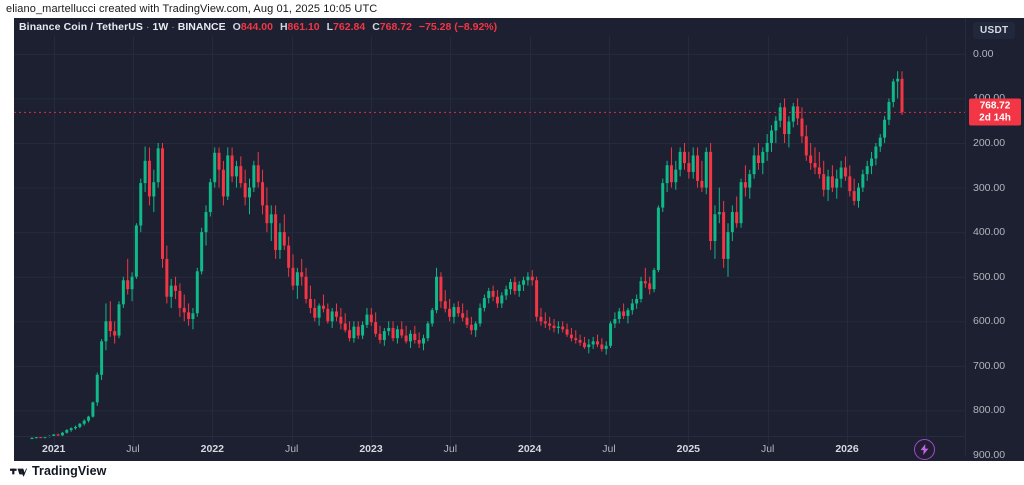 The height and width of the screenshot is (485, 1024). Describe the element at coordinates (989, 410) in the screenshot. I see `price-tick: 800.00` at that location.